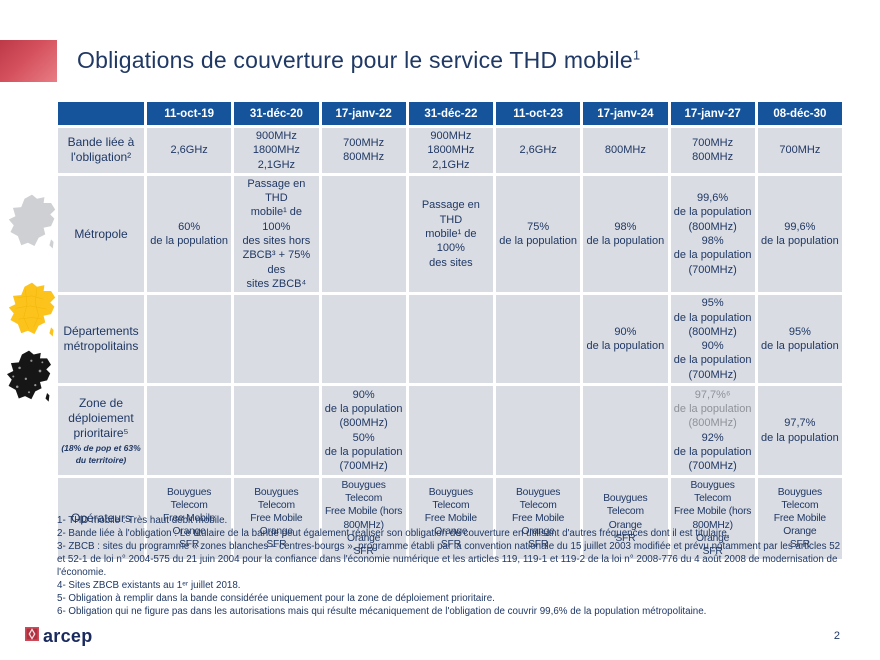  Describe the element at coordinates (32, 224) in the screenshot. I see `france-map-gray-icon` at that location.